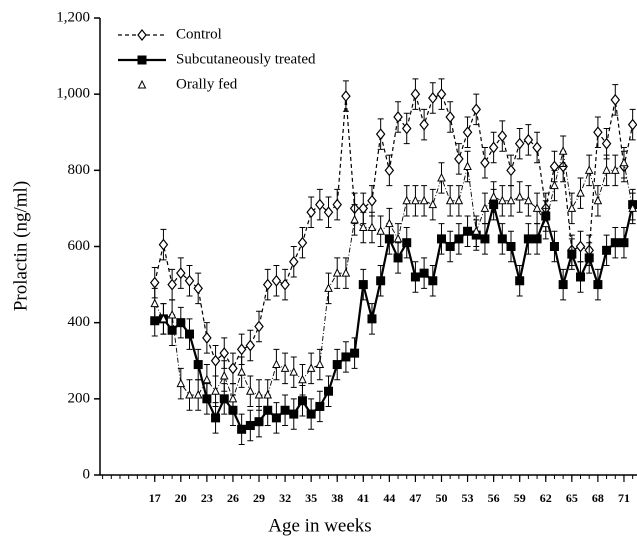  What do you see at coordinates (311, 498) in the screenshot?
I see `x-tick-label: 35` at bounding box center [311, 498].